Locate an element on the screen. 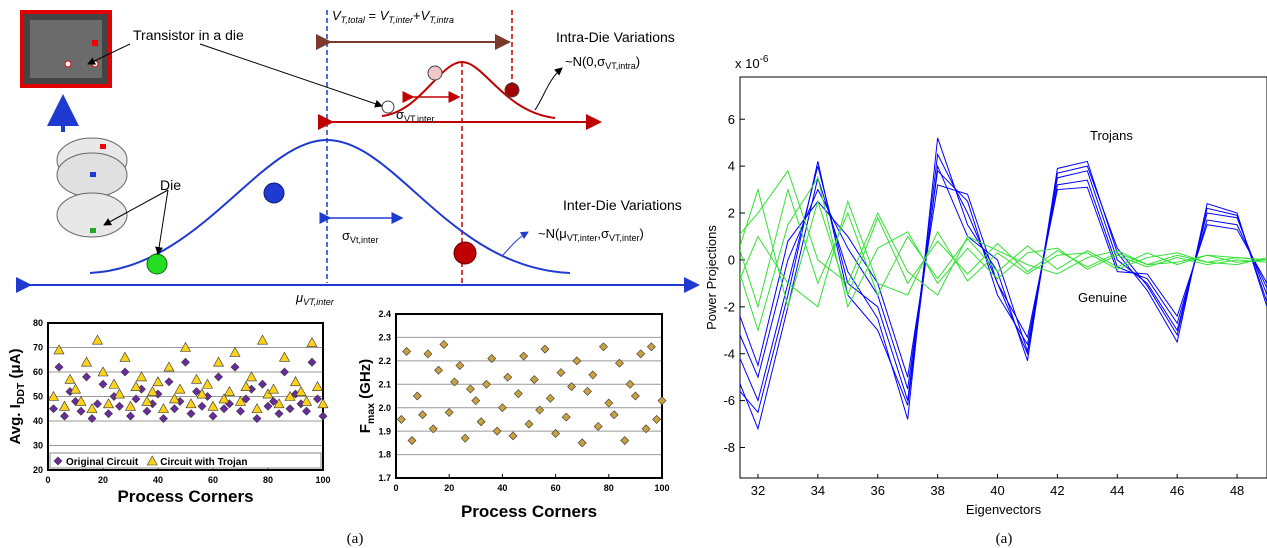 The image size is (1267, 548). x-tick-label: 0 is located at coordinates (47, 480).